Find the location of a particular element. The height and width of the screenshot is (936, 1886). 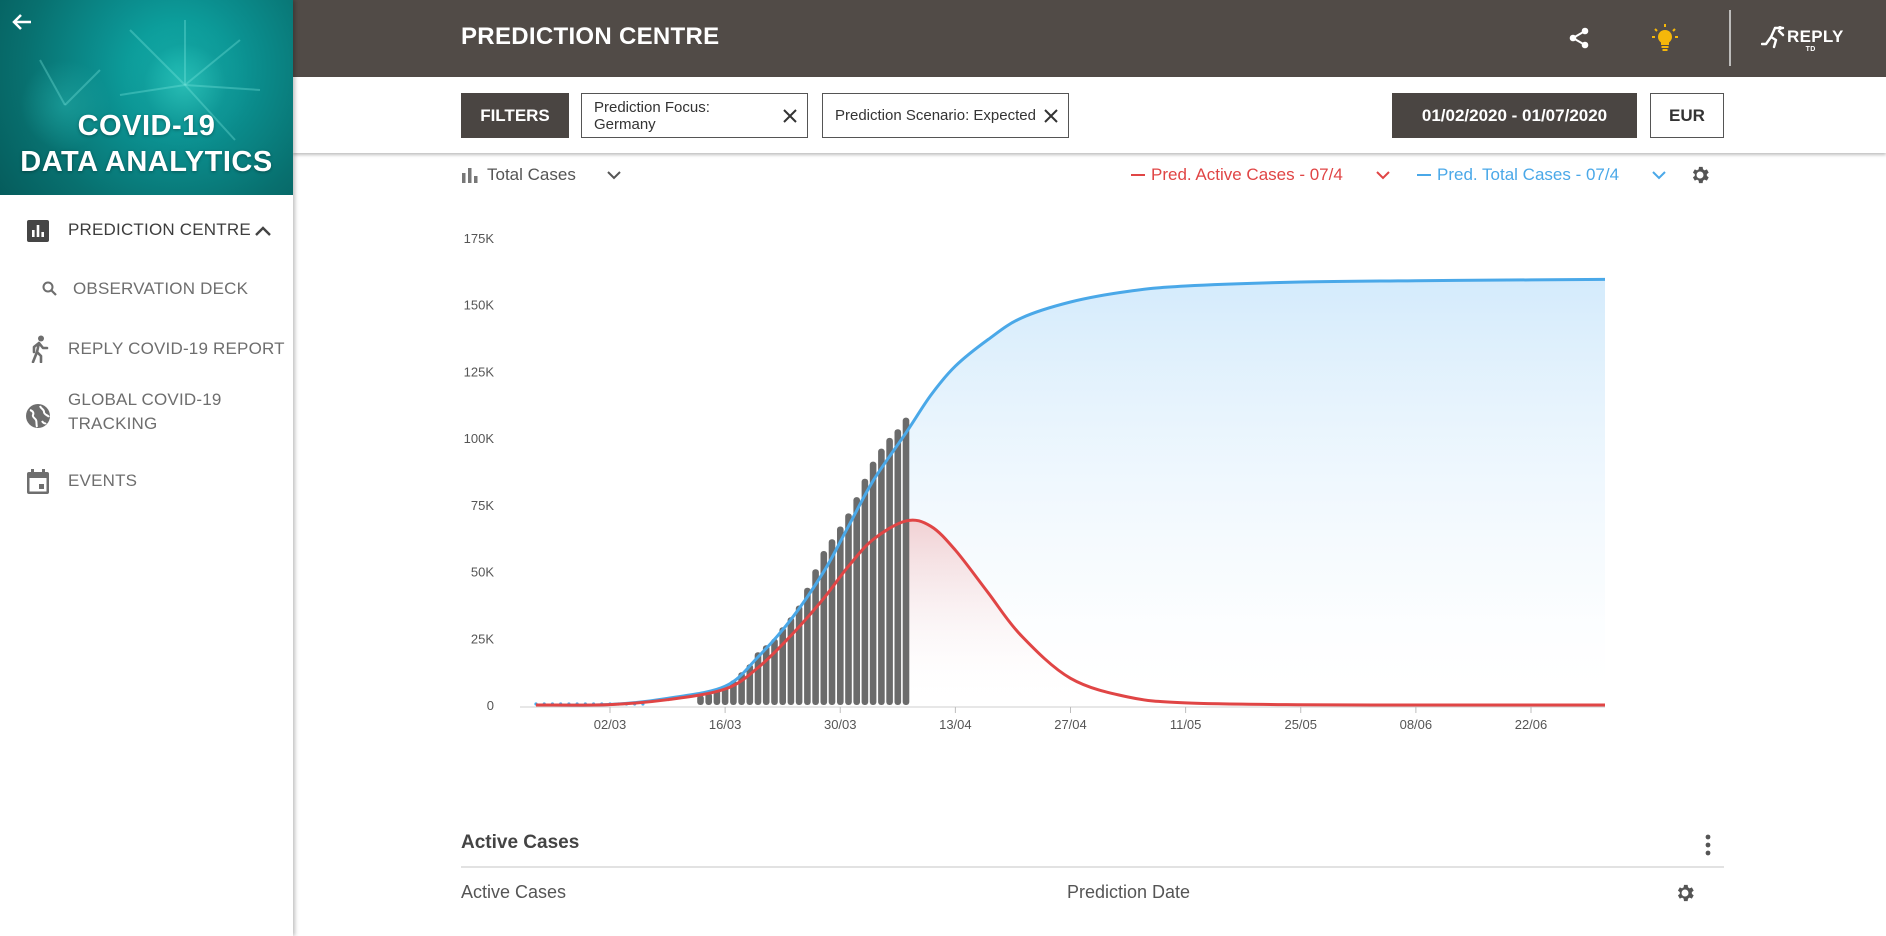

chevron-up-icon is located at coordinates (263, 231).